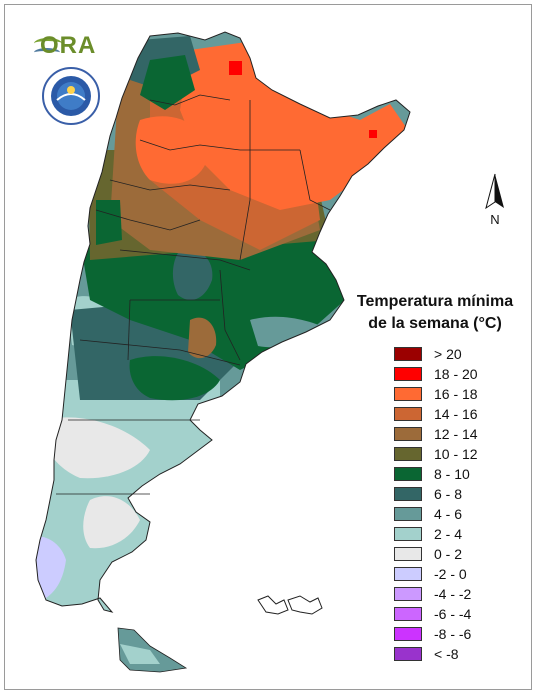  I want to click on legend-label: 12 - 14, so click(456, 434).